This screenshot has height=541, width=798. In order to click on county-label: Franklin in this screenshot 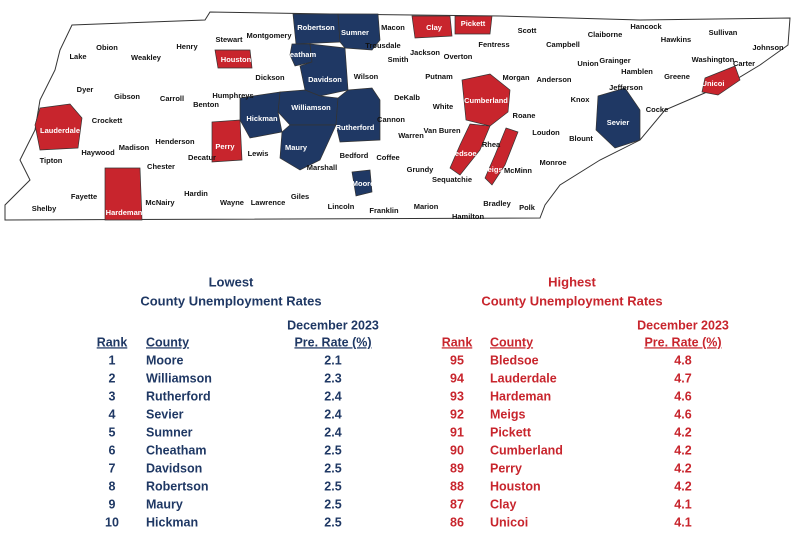, I will do `click(384, 210)`.